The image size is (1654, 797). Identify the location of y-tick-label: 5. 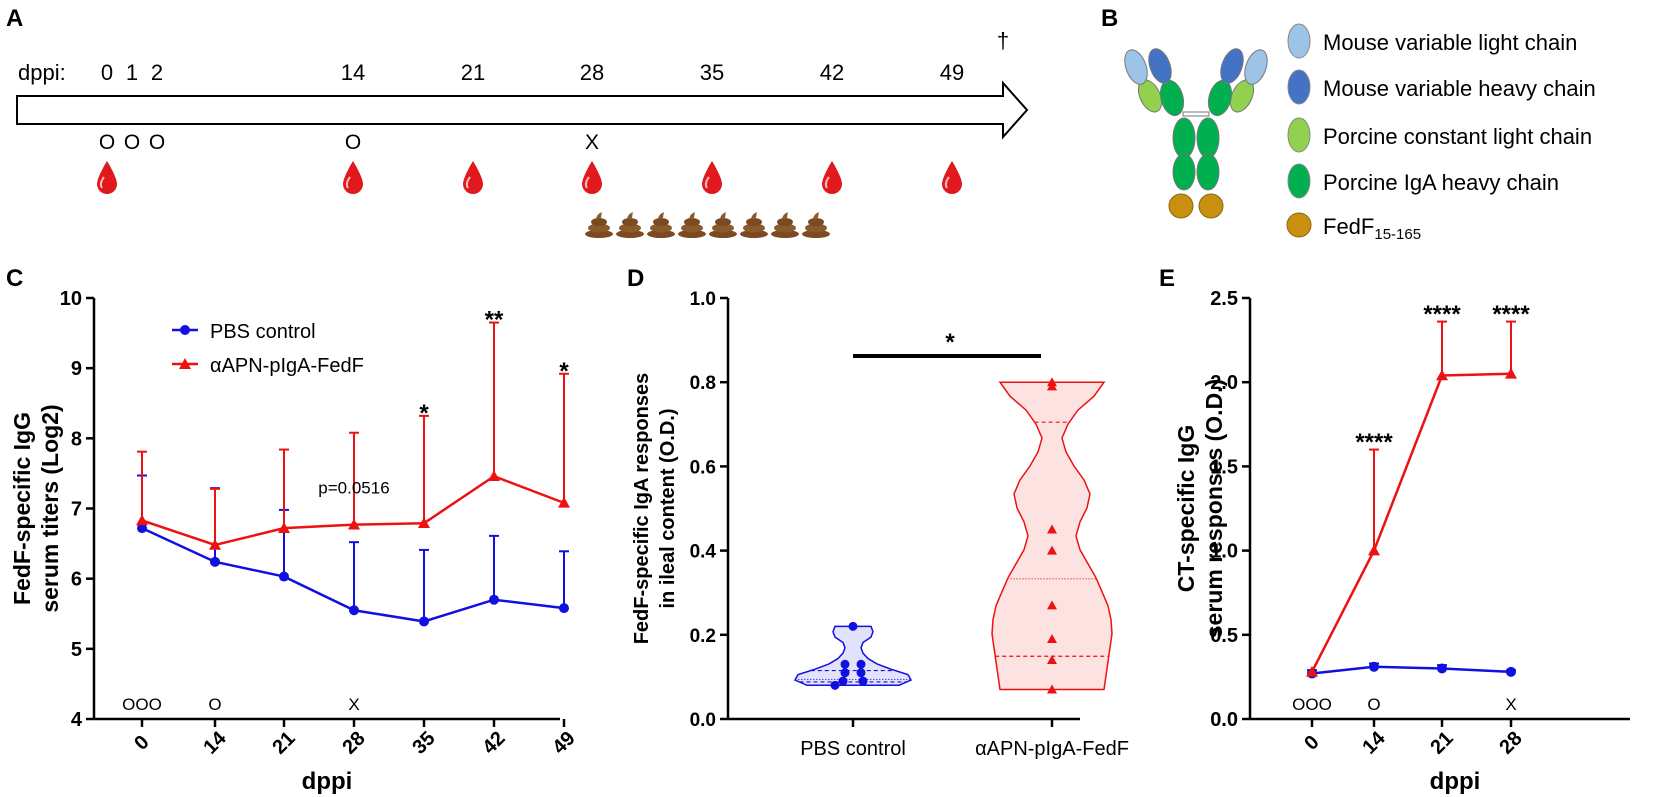
(76, 650).